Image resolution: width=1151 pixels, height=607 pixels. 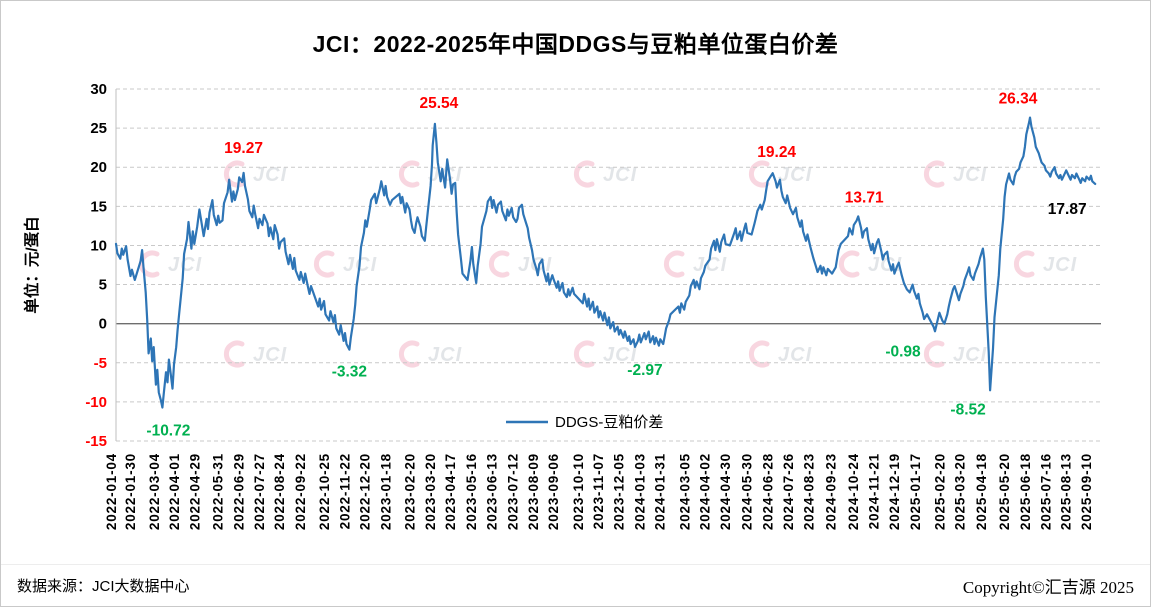 What do you see at coordinates (259, 491) in the screenshot?
I see `x-tick-label: 2022-07-27` at bounding box center [259, 491].